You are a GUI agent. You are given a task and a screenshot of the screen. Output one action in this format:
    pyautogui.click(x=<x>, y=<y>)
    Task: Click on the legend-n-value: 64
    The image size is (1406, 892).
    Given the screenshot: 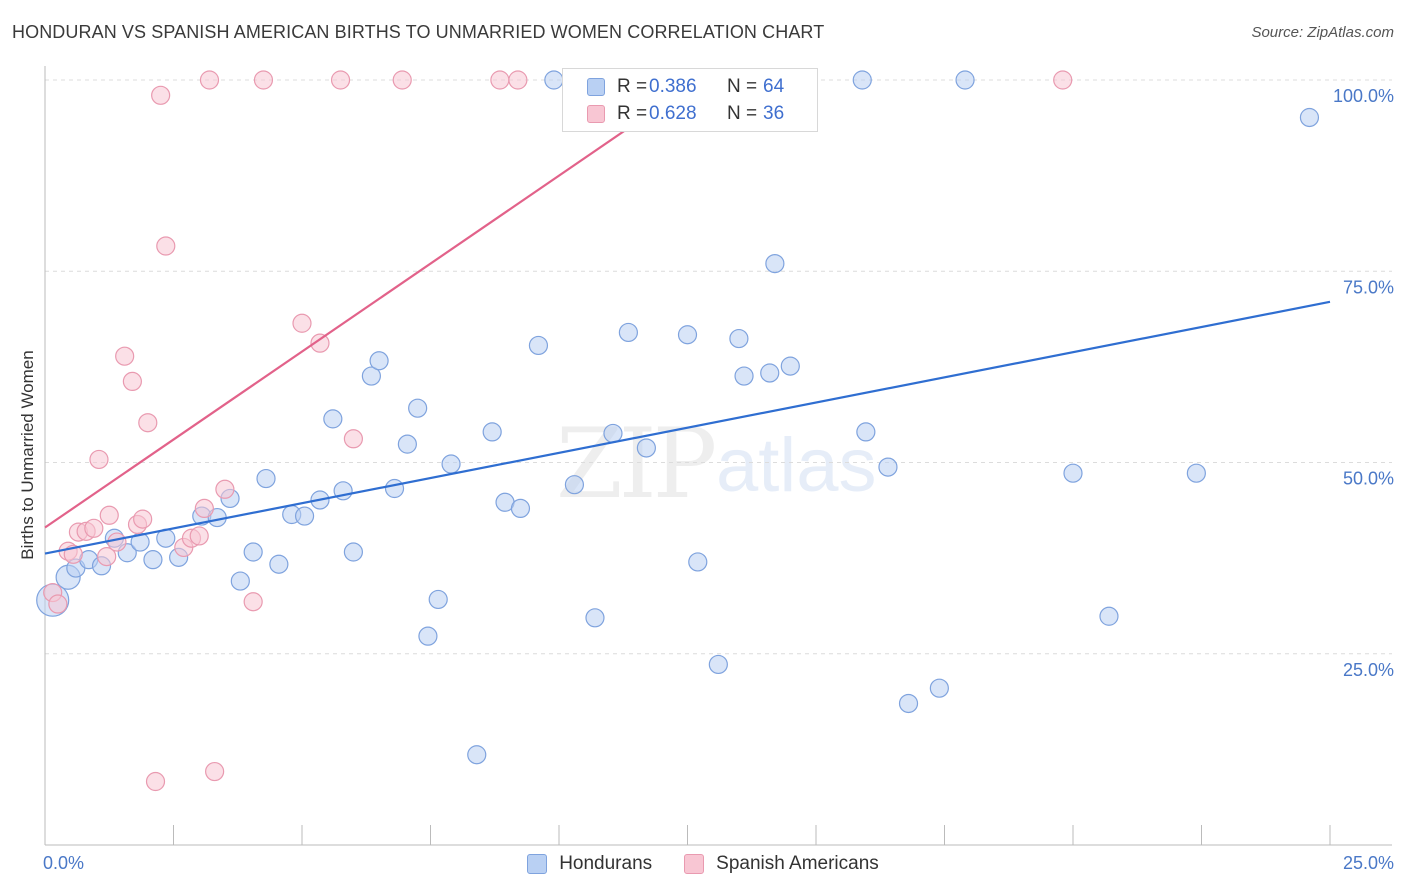 What is the action you would take?
    pyautogui.click(x=774, y=86)
    